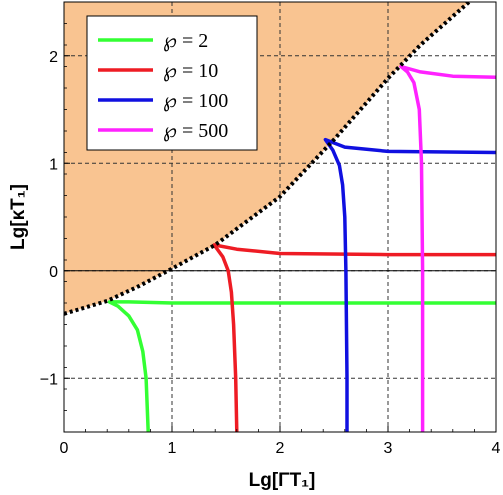  I want to click on x-tick-label: 3, so click(388, 448).